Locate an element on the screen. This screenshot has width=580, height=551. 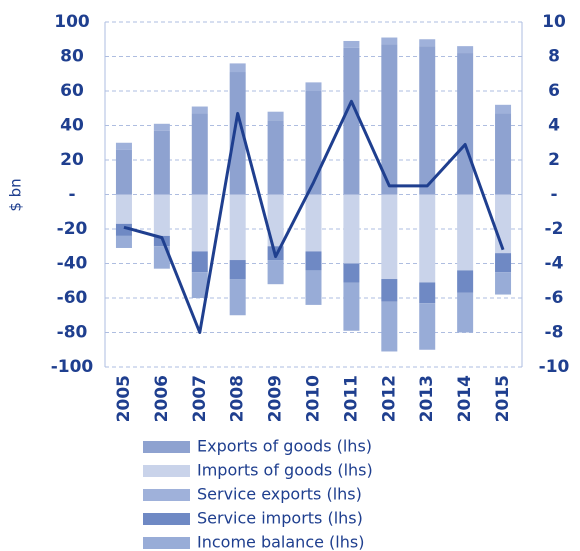
y2-tick-label: 4 is located at coordinates (554, 126).